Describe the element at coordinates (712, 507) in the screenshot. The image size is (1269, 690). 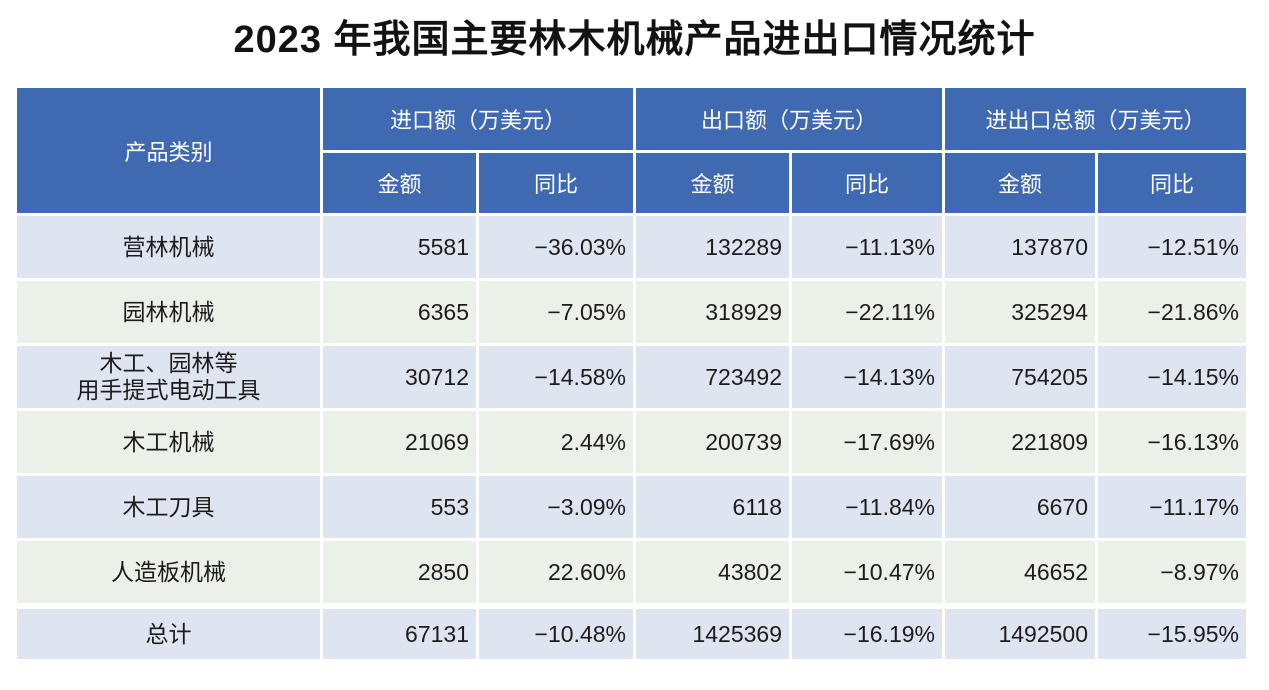
I see `export-amount-cell: 6118` at that location.